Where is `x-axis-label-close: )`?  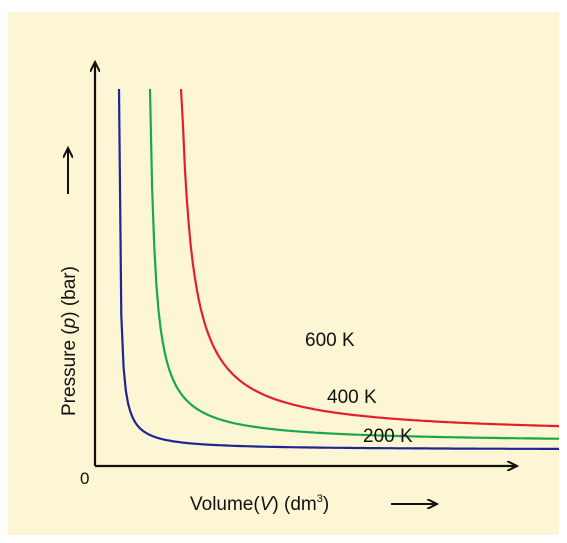 x-axis-label-close: ) is located at coordinates (326, 504).